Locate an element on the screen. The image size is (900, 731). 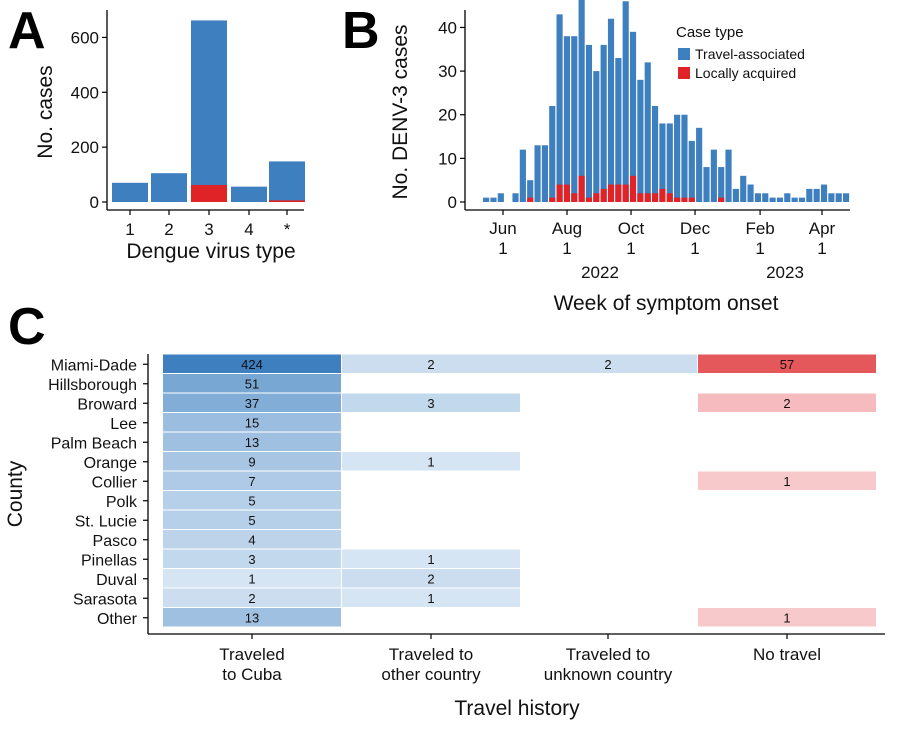
panel-b-x-tick-month: Apr is located at coordinates (822, 228).